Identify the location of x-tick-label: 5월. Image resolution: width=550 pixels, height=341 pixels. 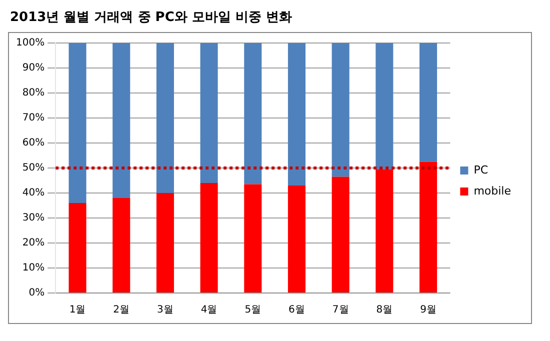
(253, 310).